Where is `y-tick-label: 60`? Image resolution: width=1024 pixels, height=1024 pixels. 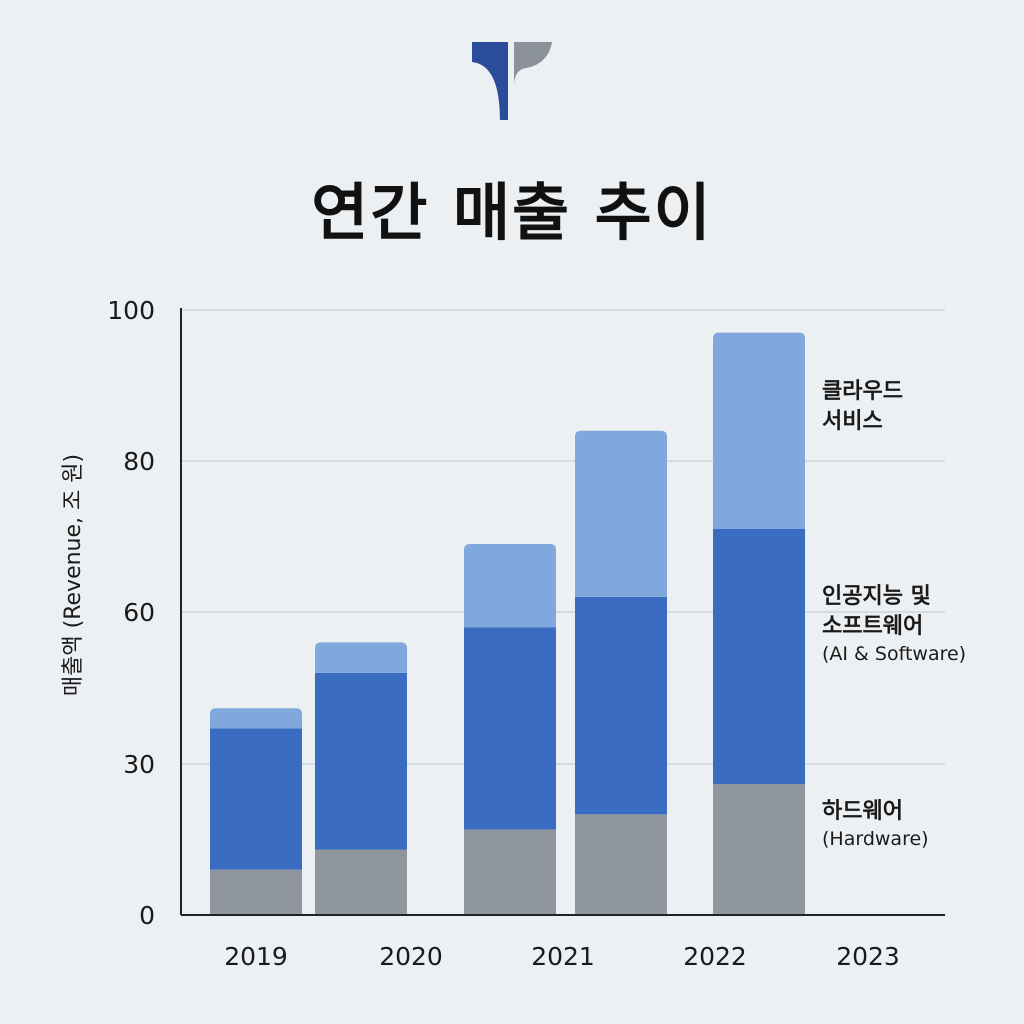
y-tick-label: 60 is located at coordinates (139, 612).